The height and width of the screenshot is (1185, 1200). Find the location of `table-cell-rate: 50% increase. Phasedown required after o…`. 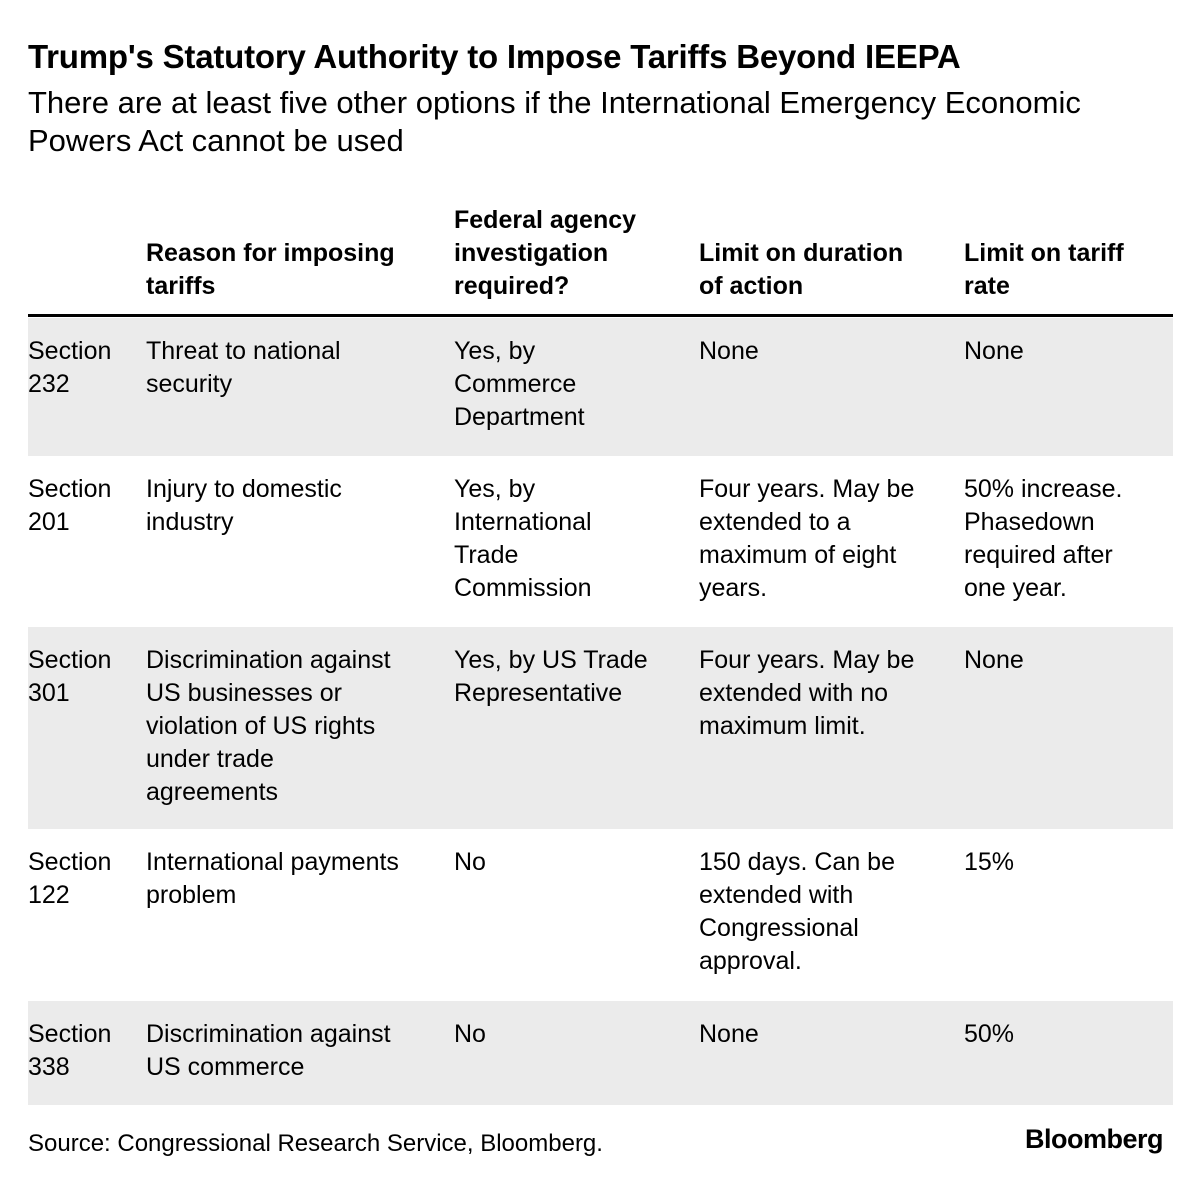

table-cell-rate: 50% increase. Phasedown required after o… is located at coordinates (1043, 538).